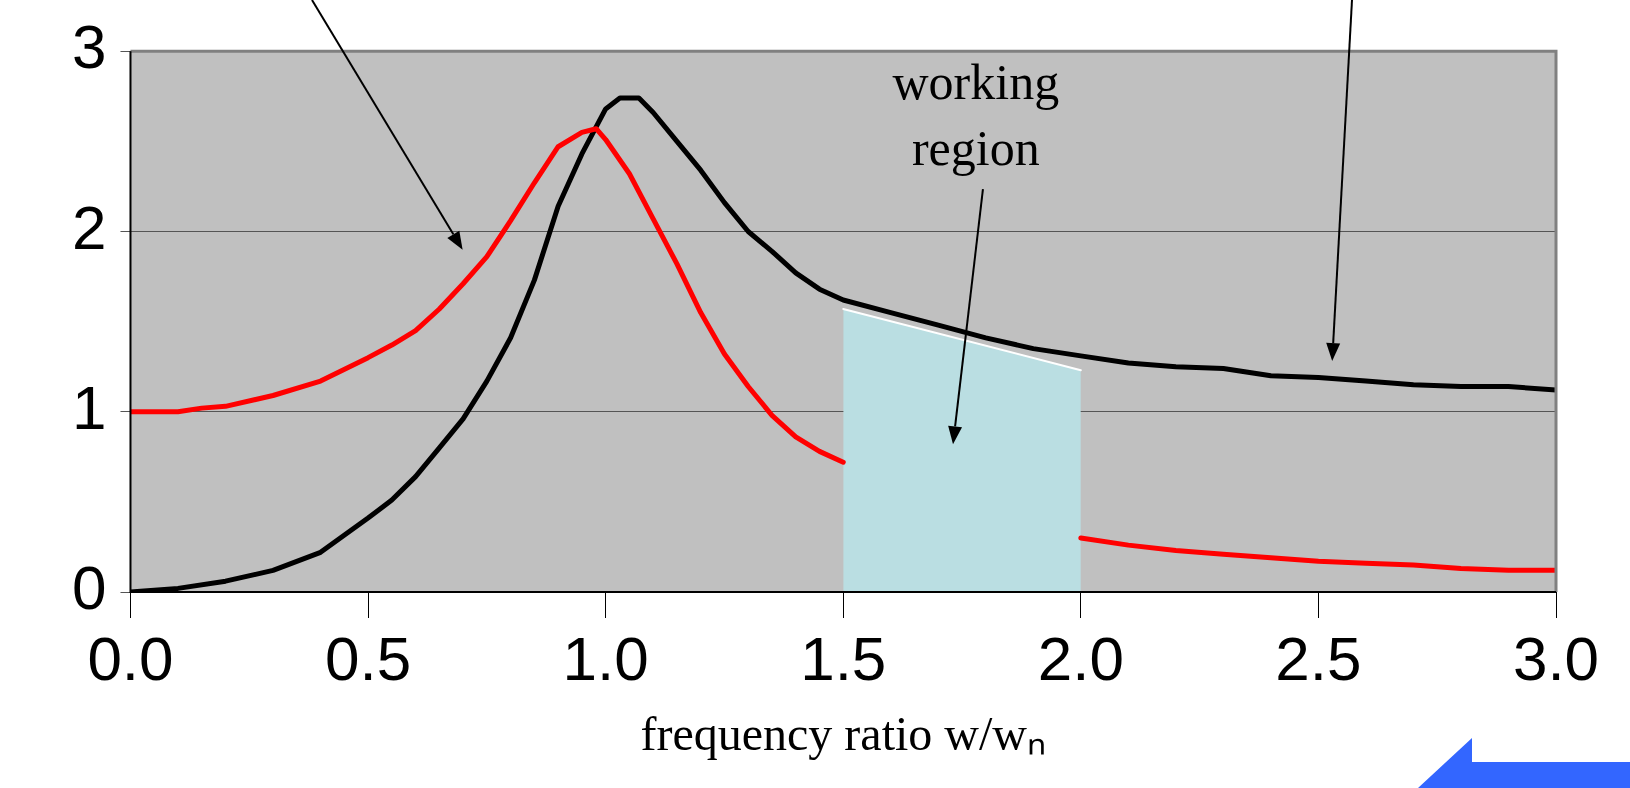 This screenshot has width=1630, height=788. I want to click on x-tick-label: 1.5, so click(843, 659).